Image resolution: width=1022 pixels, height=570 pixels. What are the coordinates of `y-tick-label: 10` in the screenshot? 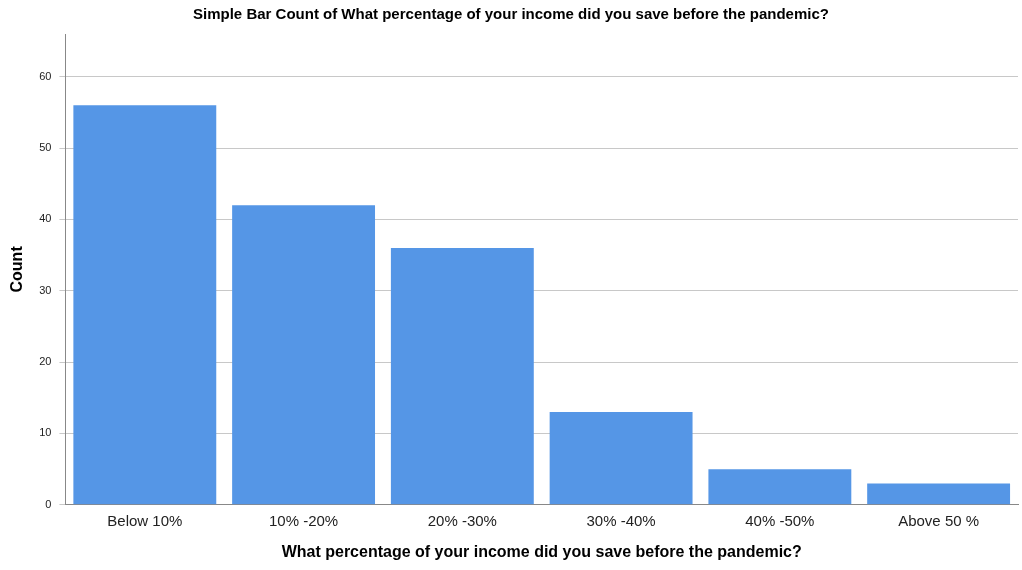 It's located at (45, 432).